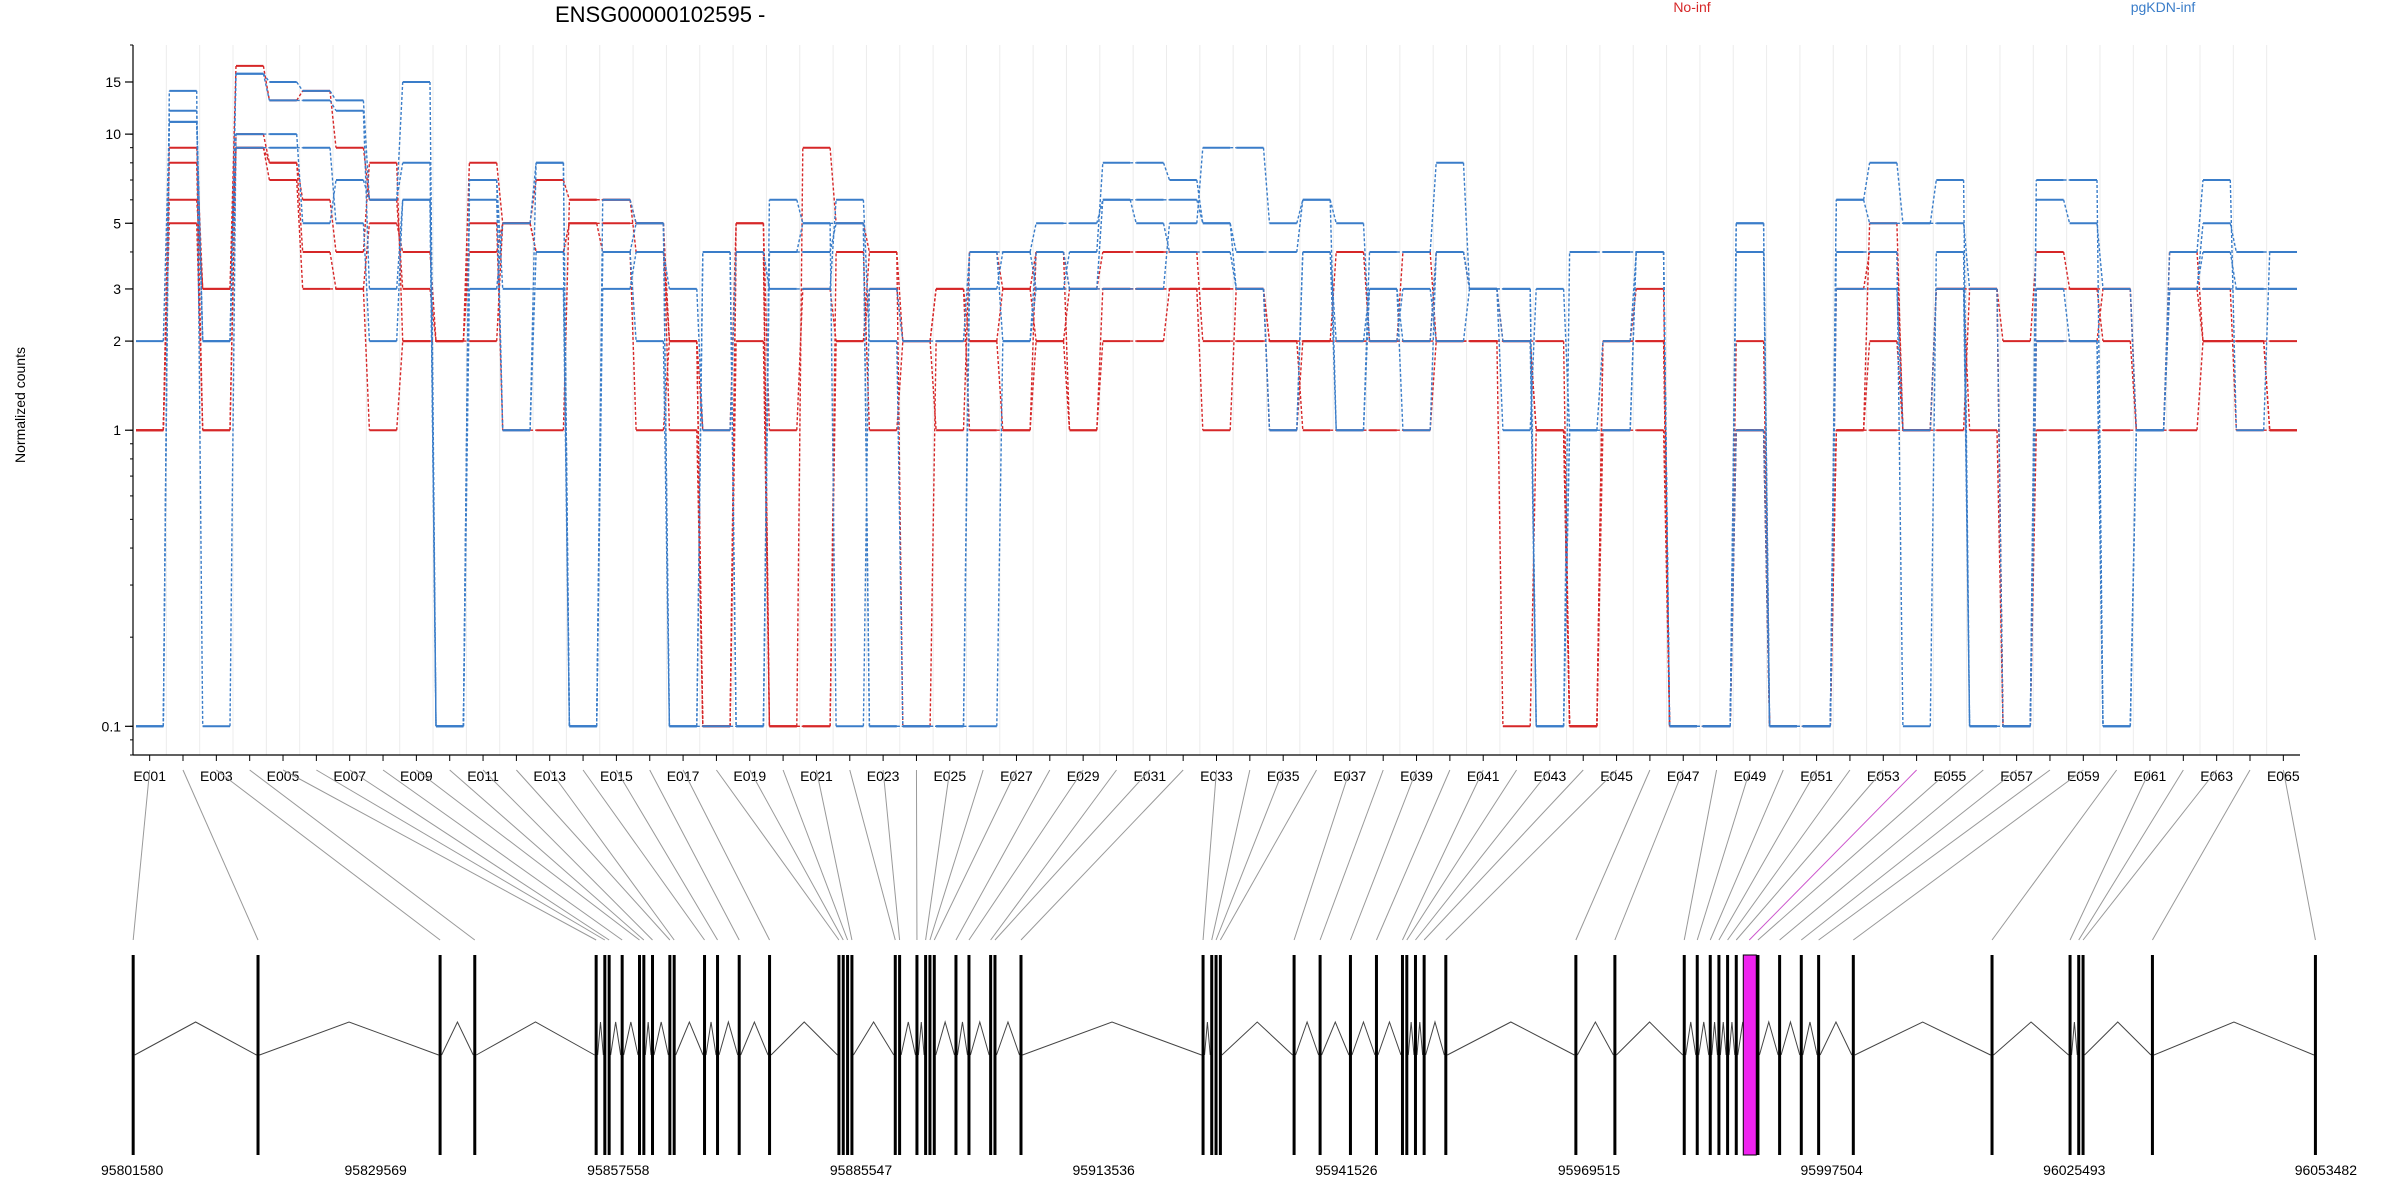 This screenshot has height=1200, width=2400. What do you see at coordinates (1683, 776) in the screenshot?
I see `x-tick-label: E047` at bounding box center [1683, 776].